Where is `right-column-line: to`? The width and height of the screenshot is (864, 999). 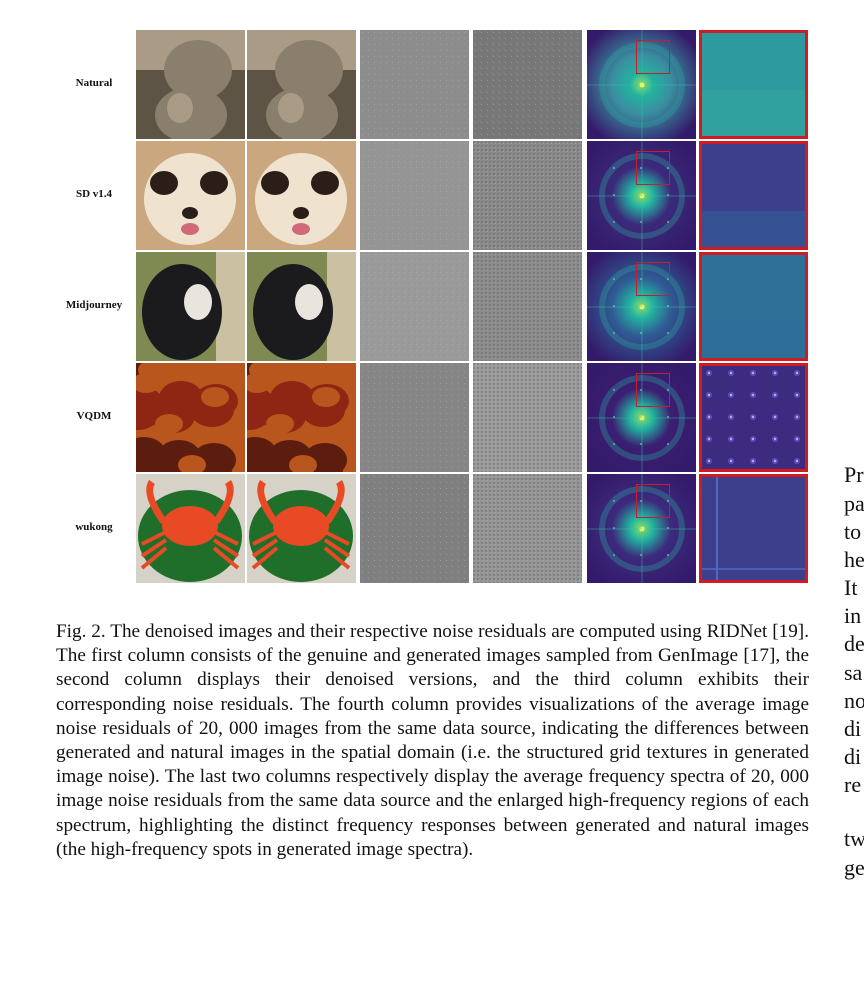
right-column-line: to is located at coordinates (853, 531).